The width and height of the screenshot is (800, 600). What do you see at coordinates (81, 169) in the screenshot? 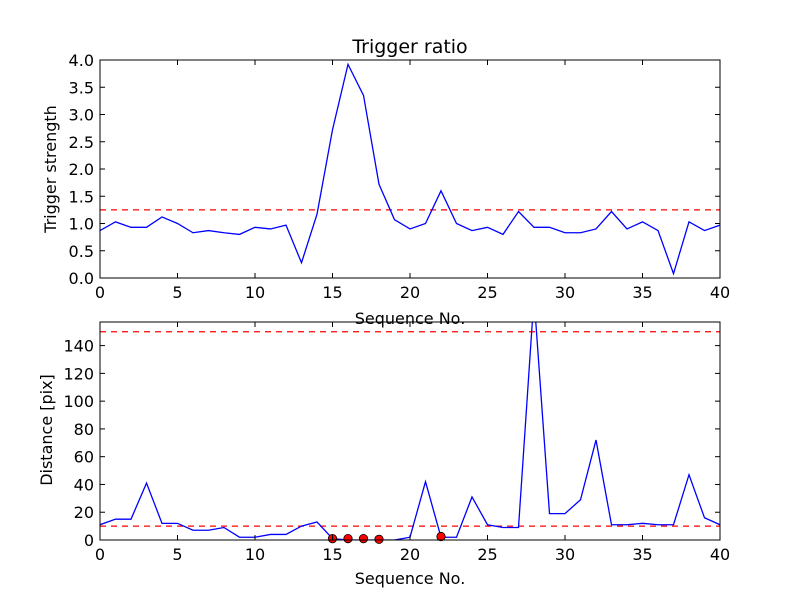
I see `chart-1-y-tick-label: 2.0` at bounding box center [81, 169].